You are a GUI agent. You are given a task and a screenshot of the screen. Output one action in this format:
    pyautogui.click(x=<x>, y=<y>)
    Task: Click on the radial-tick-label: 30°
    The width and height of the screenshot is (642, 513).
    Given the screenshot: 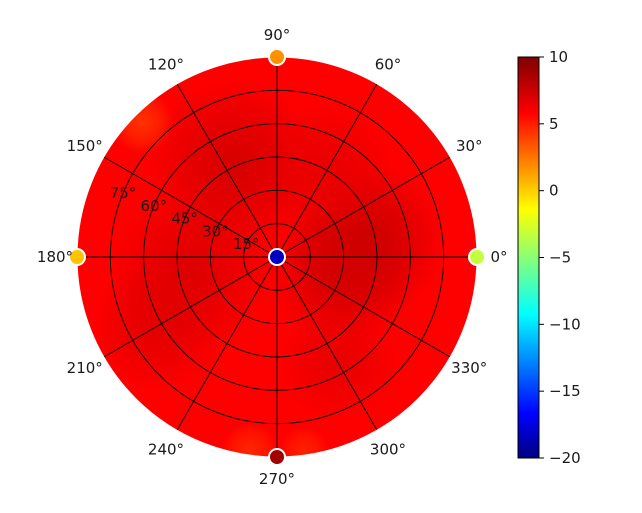 What is the action you would take?
    pyautogui.click(x=215, y=231)
    